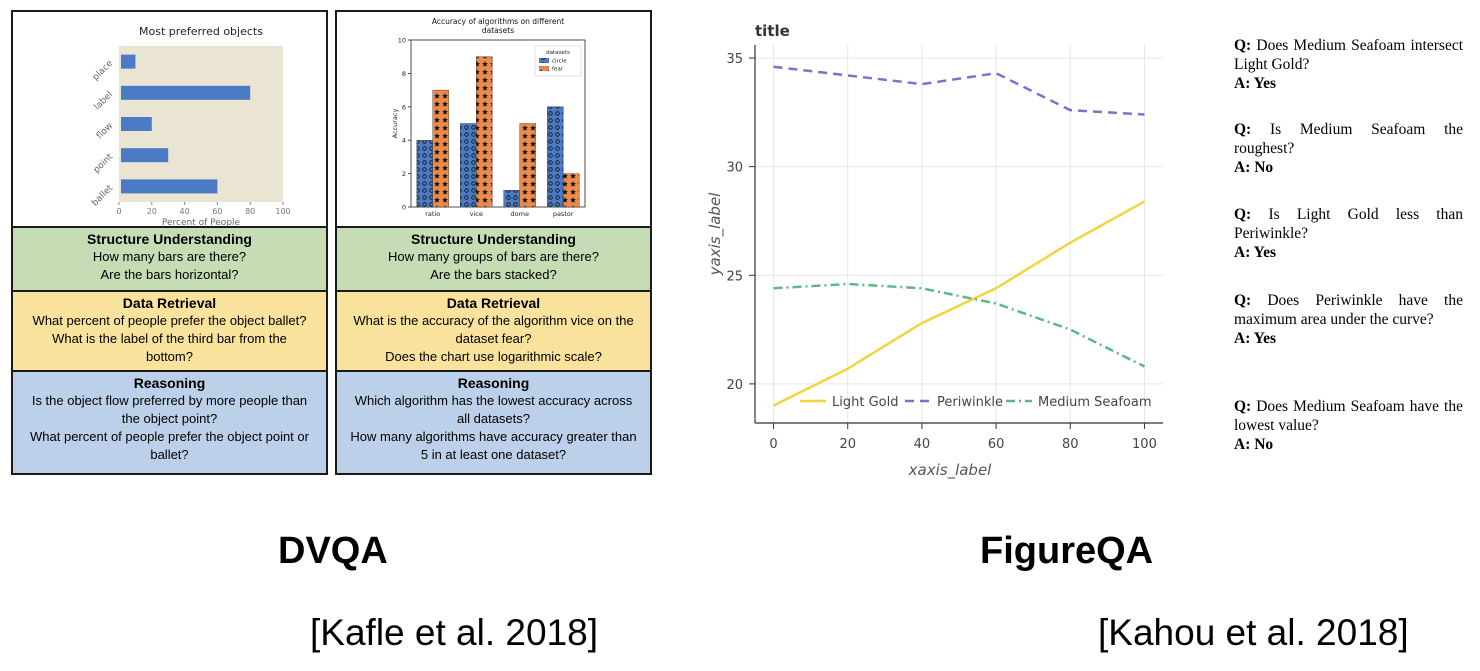  I want to click on question: bottom?, so click(169, 356).